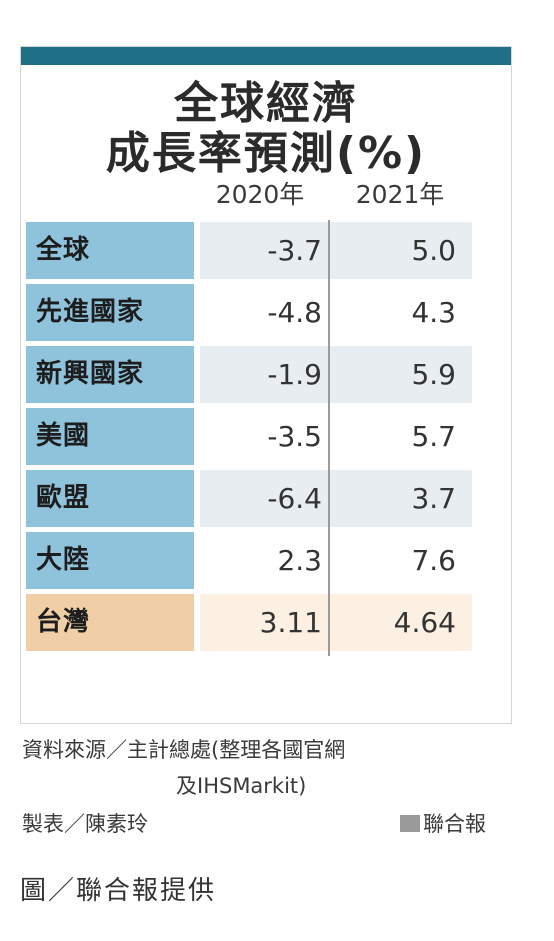  I want to click on row-values: -1.9 5.9, so click(336, 374).